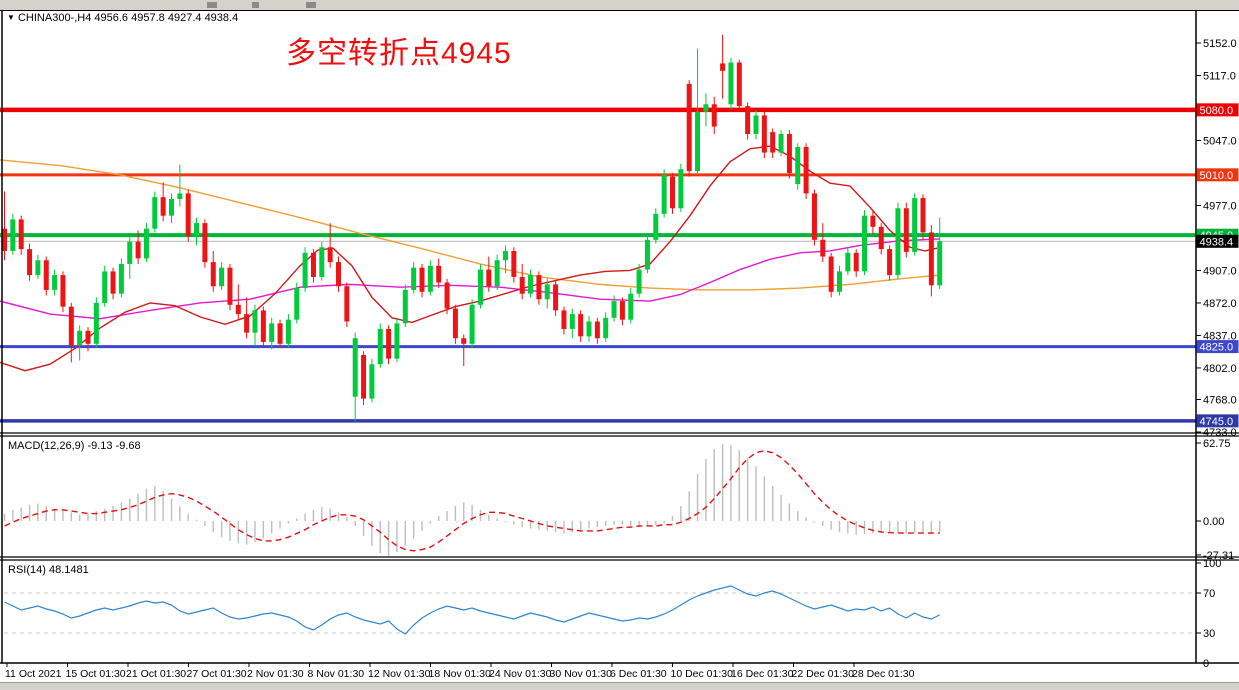 The width and height of the screenshot is (1239, 690). I want to click on svg-text: 5047.0, so click(1220, 141).